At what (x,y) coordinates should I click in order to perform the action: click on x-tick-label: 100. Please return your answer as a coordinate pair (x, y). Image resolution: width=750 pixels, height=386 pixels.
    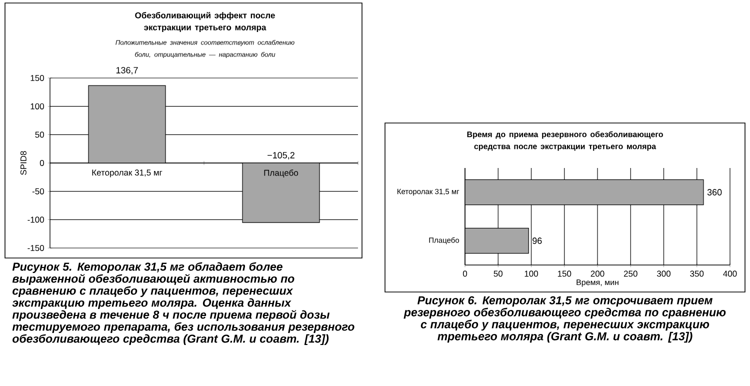
    Looking at the image, I should click on (531, 273).